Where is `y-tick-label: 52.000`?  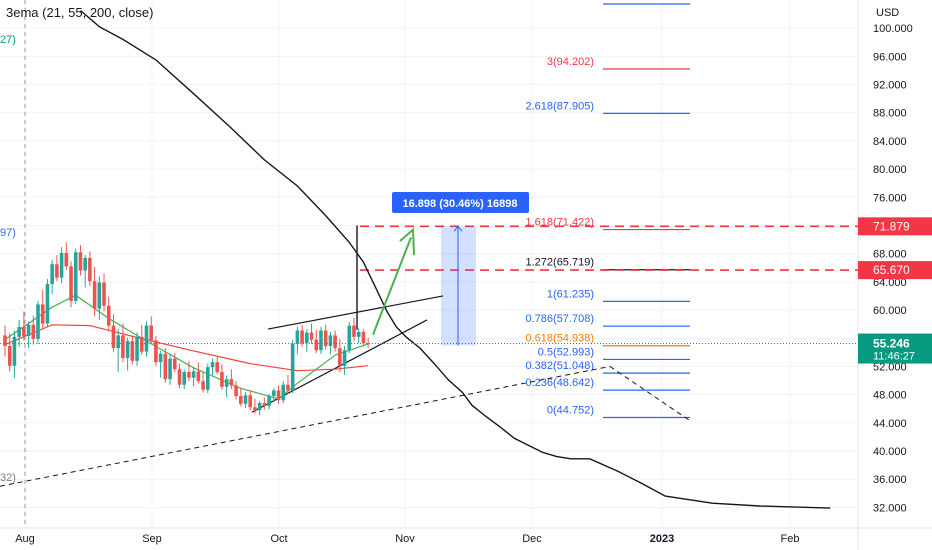
y-tick-label: 52.000 is located at coordinates (890, 367).